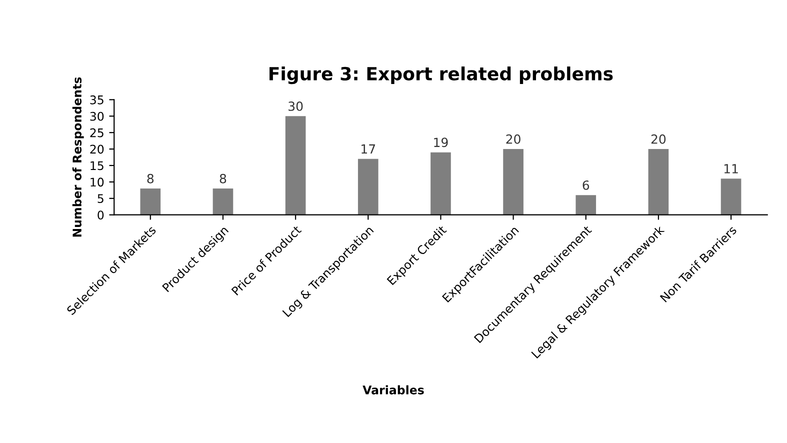 The image size is (787, 443). I want to click on x-axis-title: Variables, so click(393, 389).